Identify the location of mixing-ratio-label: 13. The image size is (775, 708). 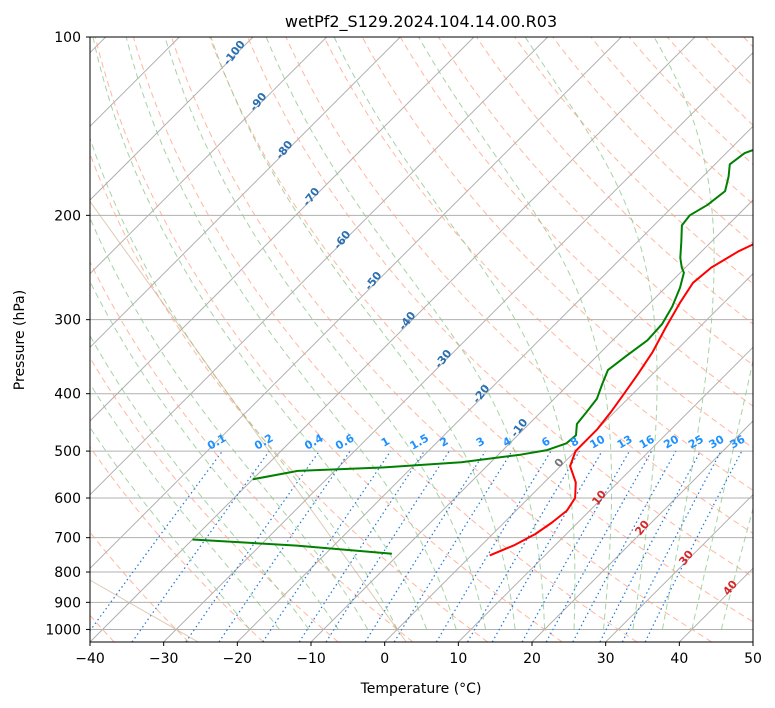
(625, 442).